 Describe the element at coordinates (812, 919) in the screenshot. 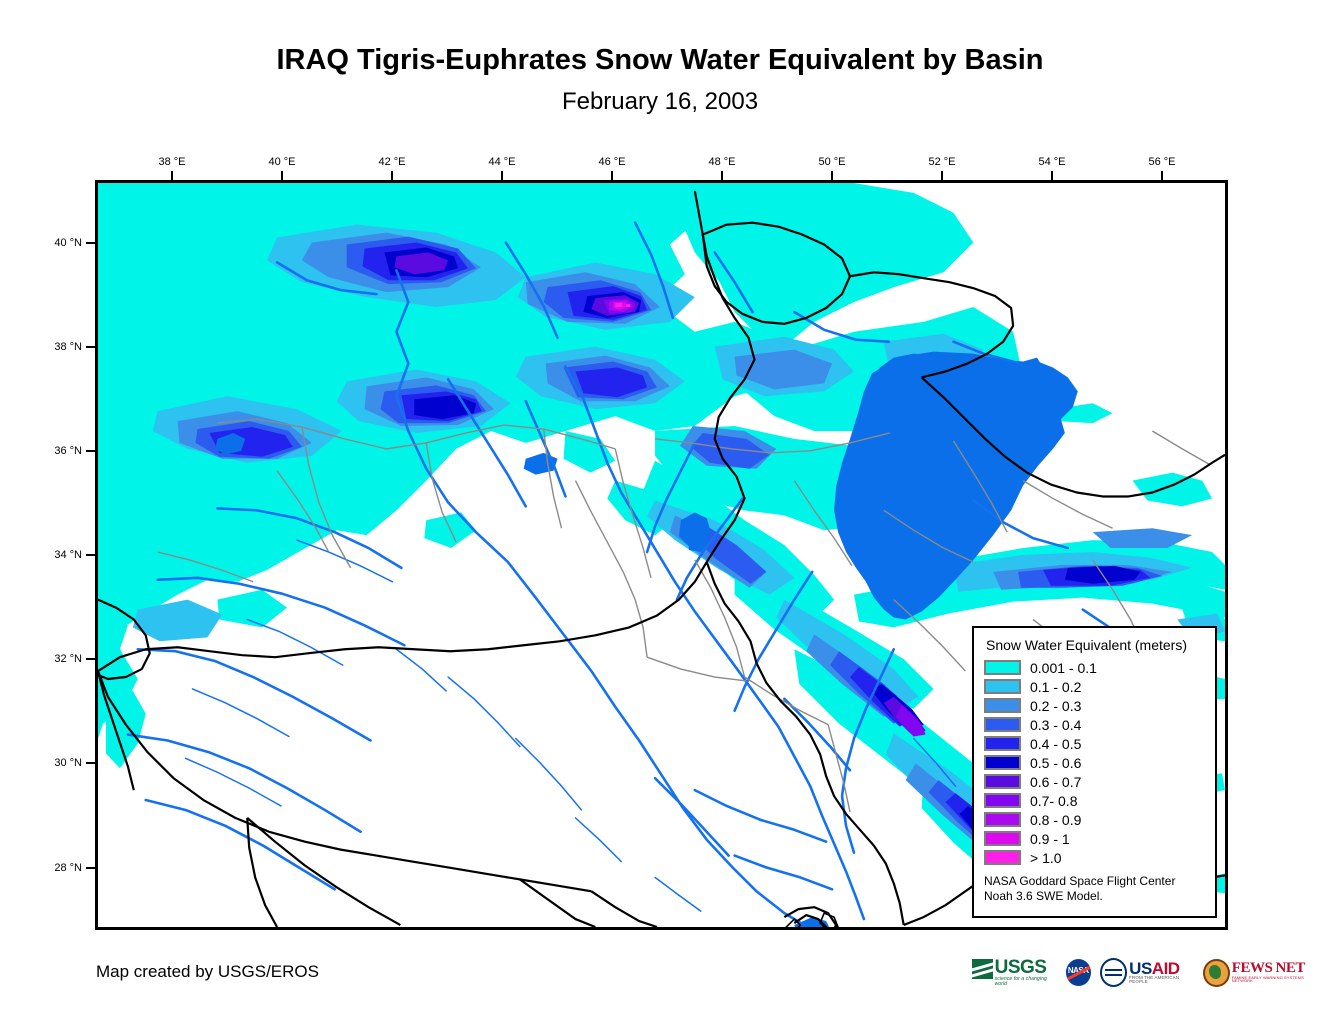

I see `coastline-detail` at that location.